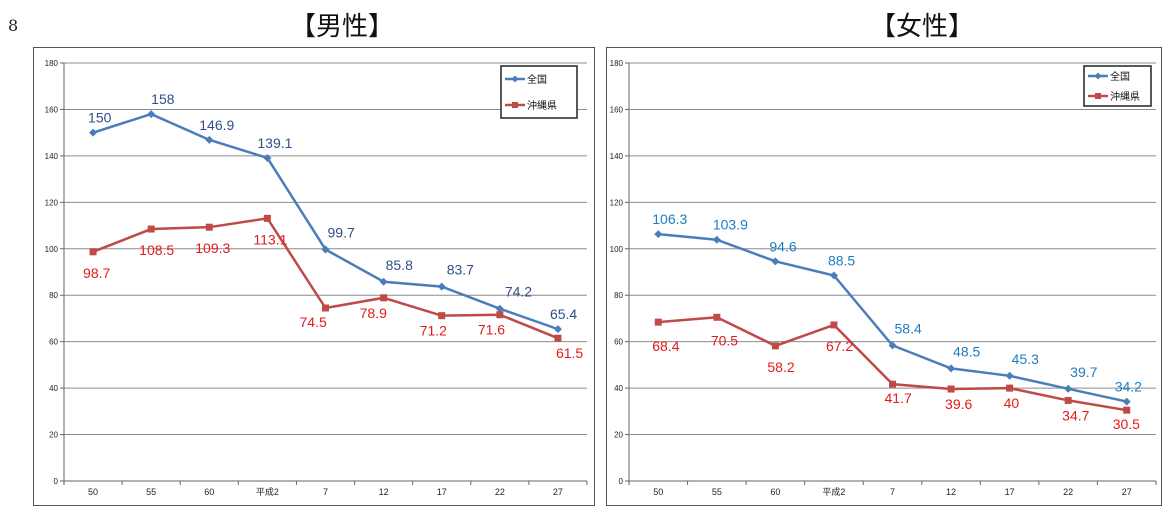 This screenshot has width=1171, height=509. Describe the element at coordinates (1083, 372) in the screenshot. I see `data-label-national: 39.7` at that location.